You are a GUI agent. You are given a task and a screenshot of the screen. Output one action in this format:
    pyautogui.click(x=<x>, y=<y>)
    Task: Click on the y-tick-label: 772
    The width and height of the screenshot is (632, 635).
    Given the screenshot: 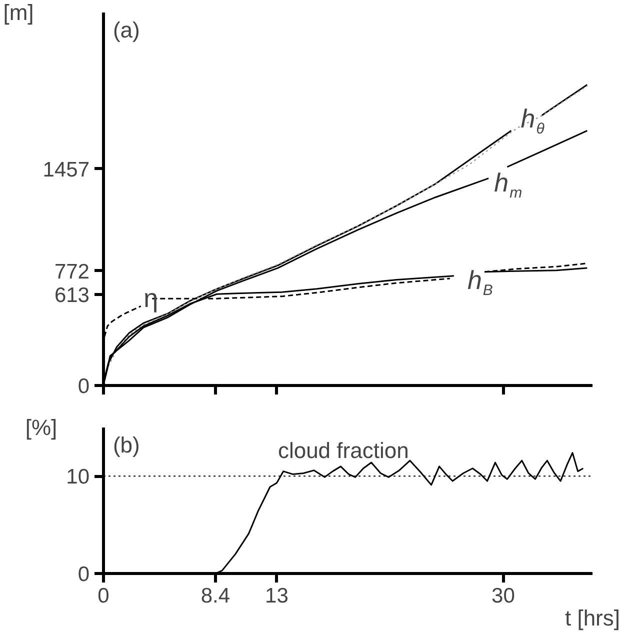 What is the action you would take?
    pyautogui.click(x=72, y=272)
    